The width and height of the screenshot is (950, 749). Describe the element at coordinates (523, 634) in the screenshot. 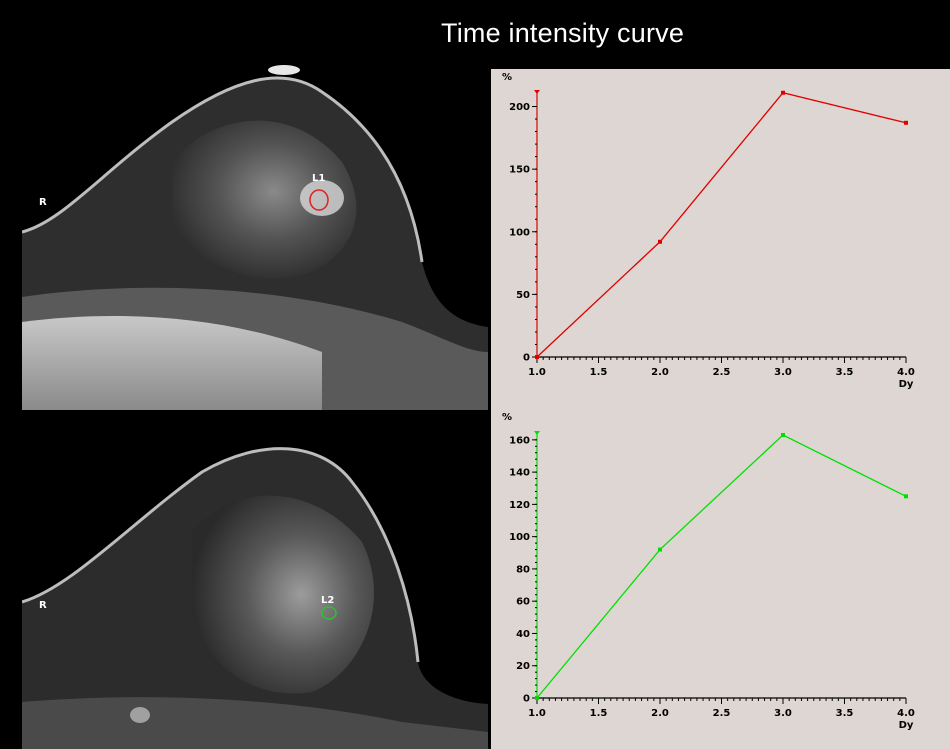

I see `y-tick-label: 40` at that location.